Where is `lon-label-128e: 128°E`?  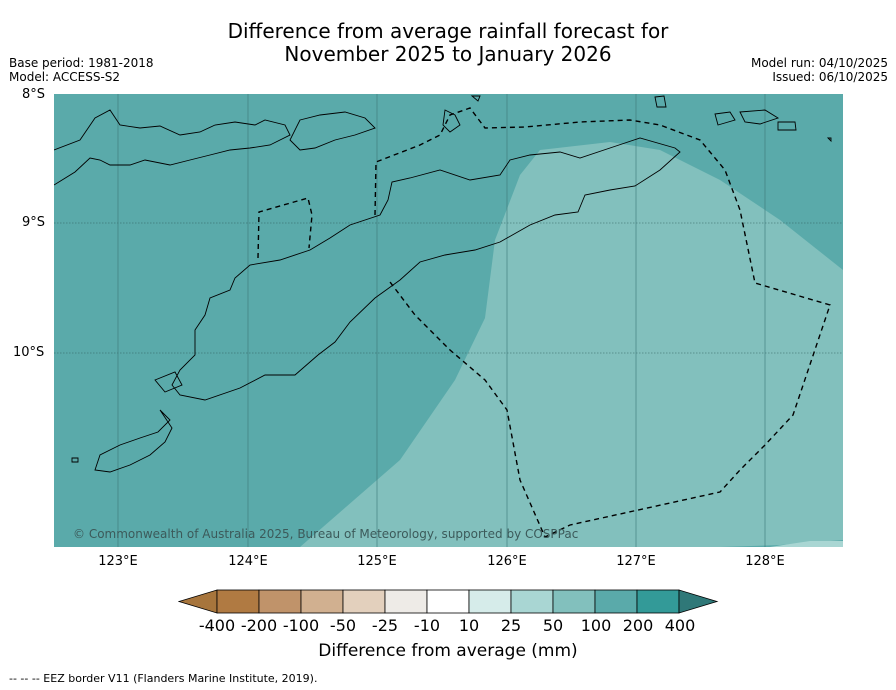
lon-label-128e: 128°E is located at coordinates (765, 561).